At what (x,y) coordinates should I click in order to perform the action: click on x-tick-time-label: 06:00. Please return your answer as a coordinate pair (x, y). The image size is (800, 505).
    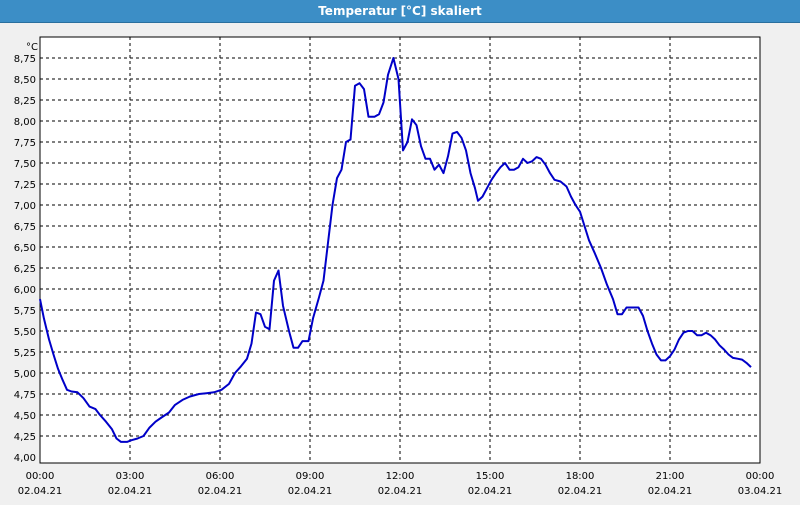
    Looking at the image, I should click on (220, 476).